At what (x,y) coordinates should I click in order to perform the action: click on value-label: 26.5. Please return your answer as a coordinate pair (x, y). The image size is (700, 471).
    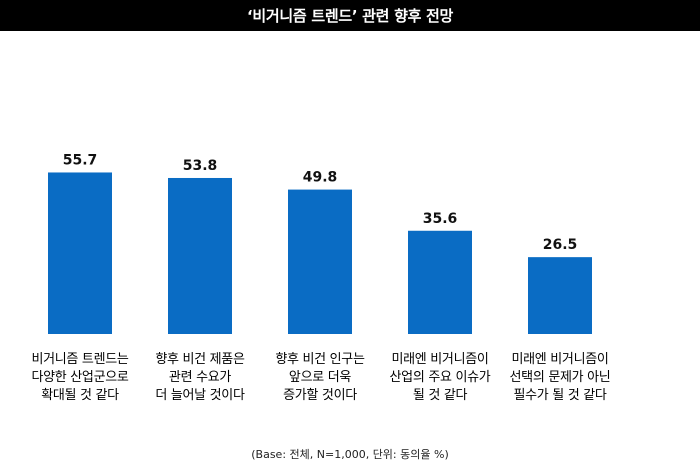
    Looking at the image, I should click on (560, 245).